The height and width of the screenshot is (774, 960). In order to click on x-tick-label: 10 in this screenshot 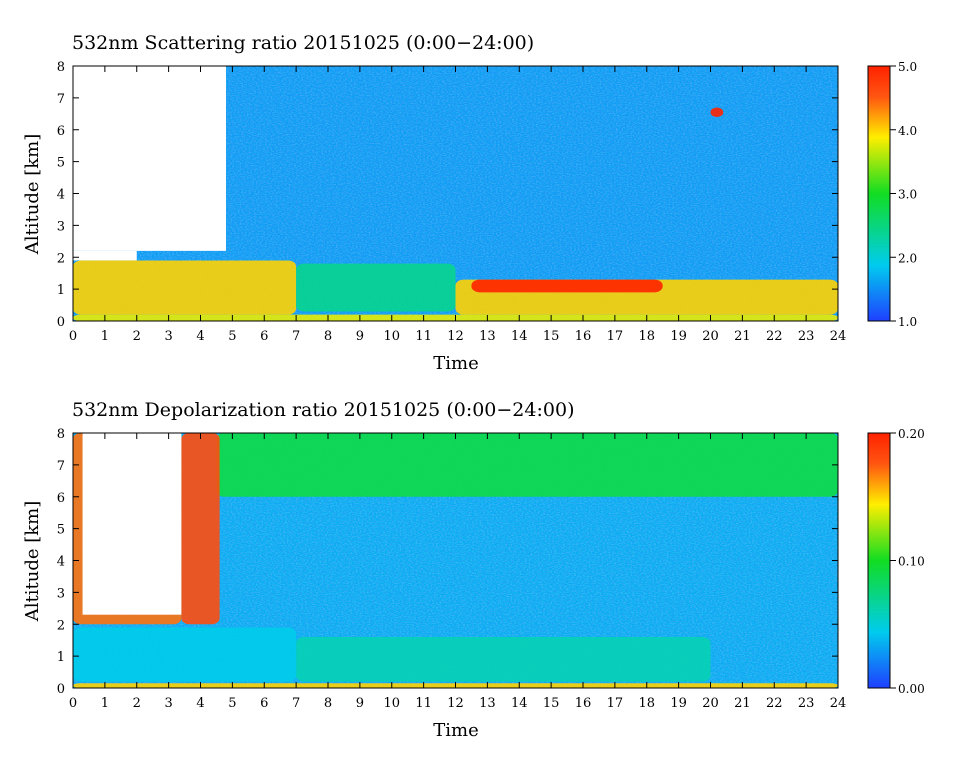, I will do `click(391, 703)`.